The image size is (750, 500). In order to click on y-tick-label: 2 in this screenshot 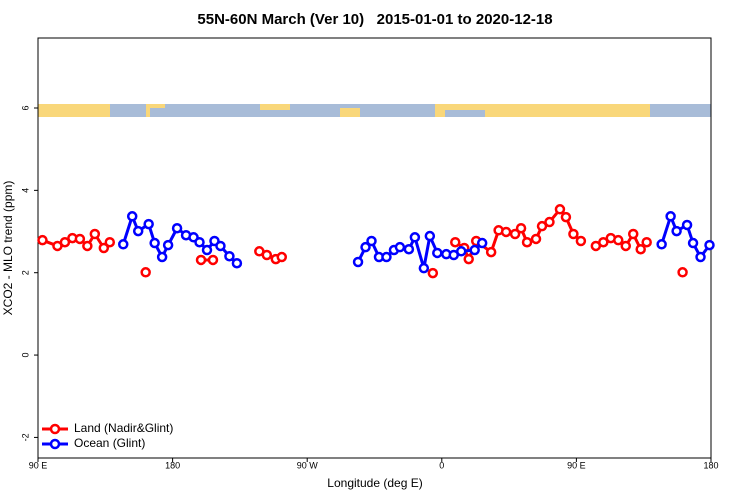, I will do `click(25, 272)`.